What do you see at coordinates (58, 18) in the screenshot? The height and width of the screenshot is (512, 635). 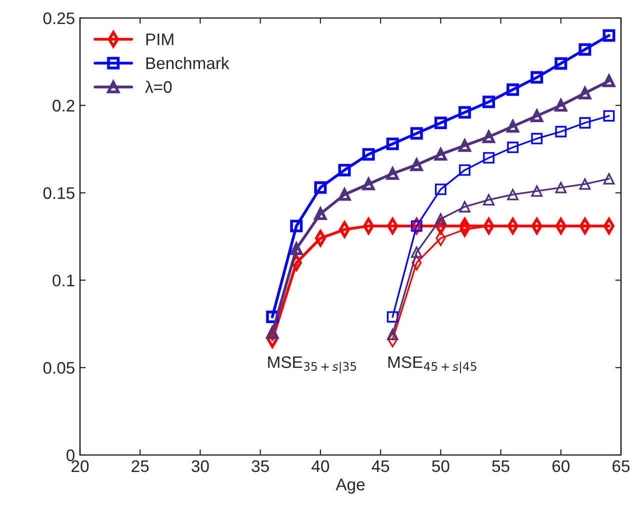 I see `y-tick-label: 0.25` at bounding box center [58, 18].